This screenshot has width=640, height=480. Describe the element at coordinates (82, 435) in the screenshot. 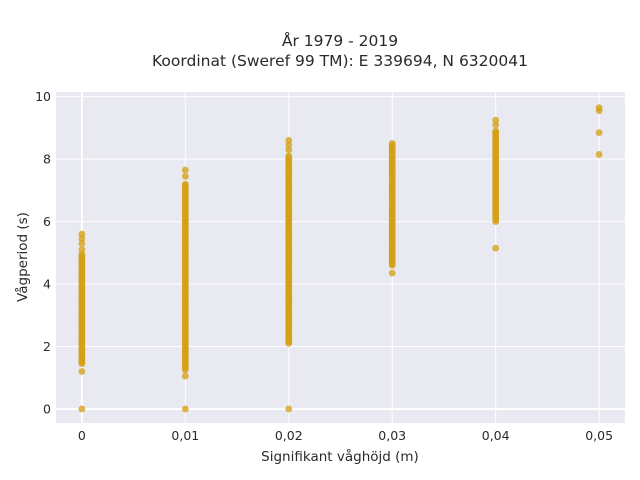

I see `x-tick-label: 0` at that location.